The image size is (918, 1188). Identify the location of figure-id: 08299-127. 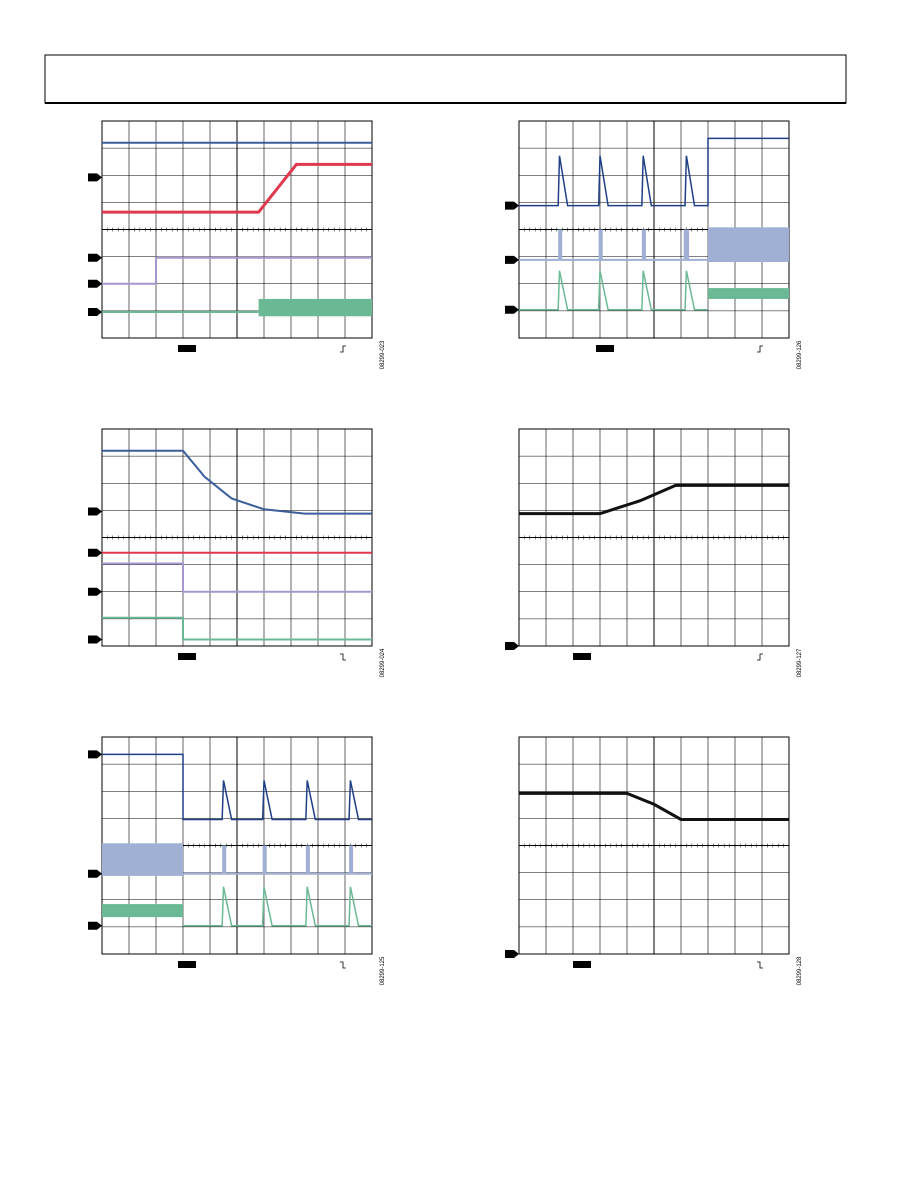
(800, 662).